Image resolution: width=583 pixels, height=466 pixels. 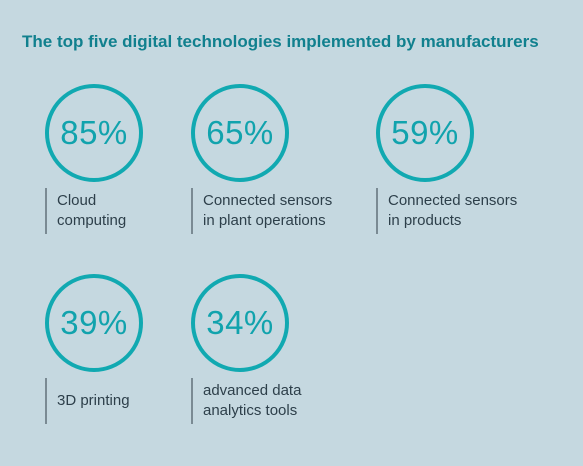 What do you see at coordinates (92, 220) in the screenshot?
I see `stat-label-line: computing` at bounding box center [92, 220].